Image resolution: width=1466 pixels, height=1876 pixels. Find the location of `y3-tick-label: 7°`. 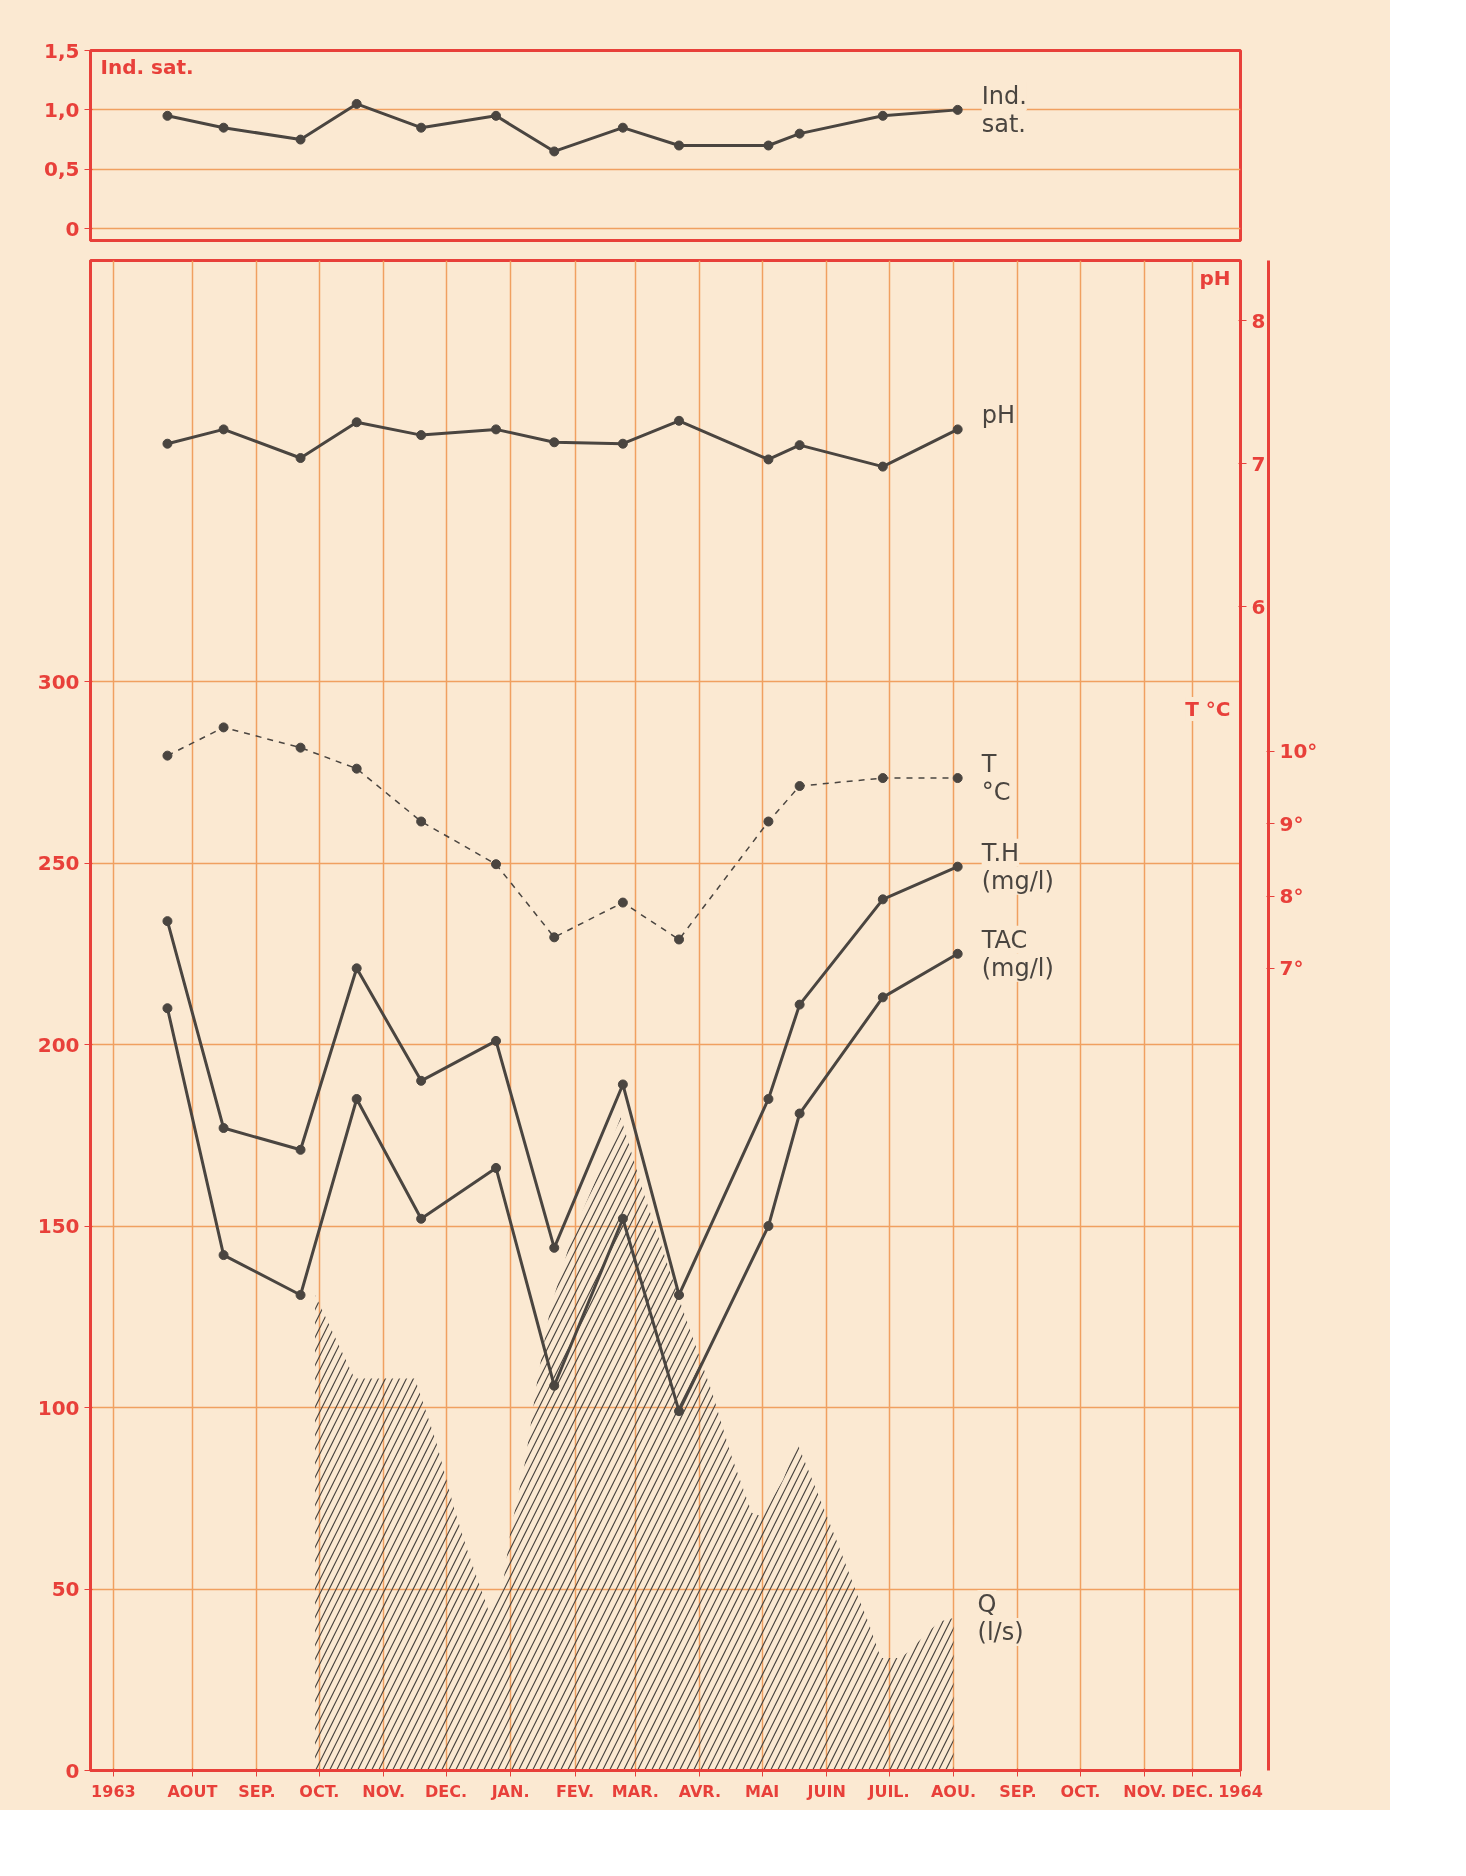

y3-tick-label: 7° is located at coordinates (1291, 968).